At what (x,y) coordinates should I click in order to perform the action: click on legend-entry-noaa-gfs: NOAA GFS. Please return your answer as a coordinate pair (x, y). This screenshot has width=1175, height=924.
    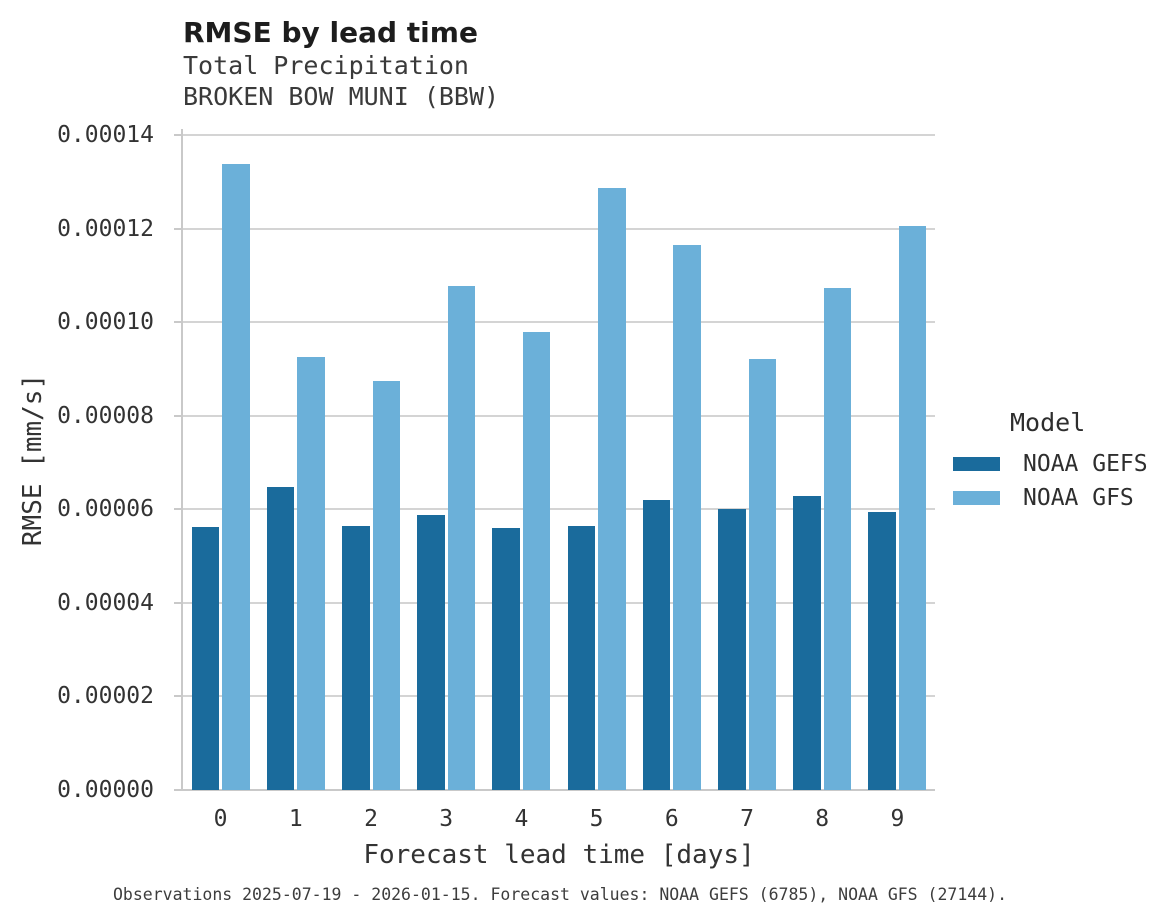
    Looking at the image, I should click on (1063, 498).